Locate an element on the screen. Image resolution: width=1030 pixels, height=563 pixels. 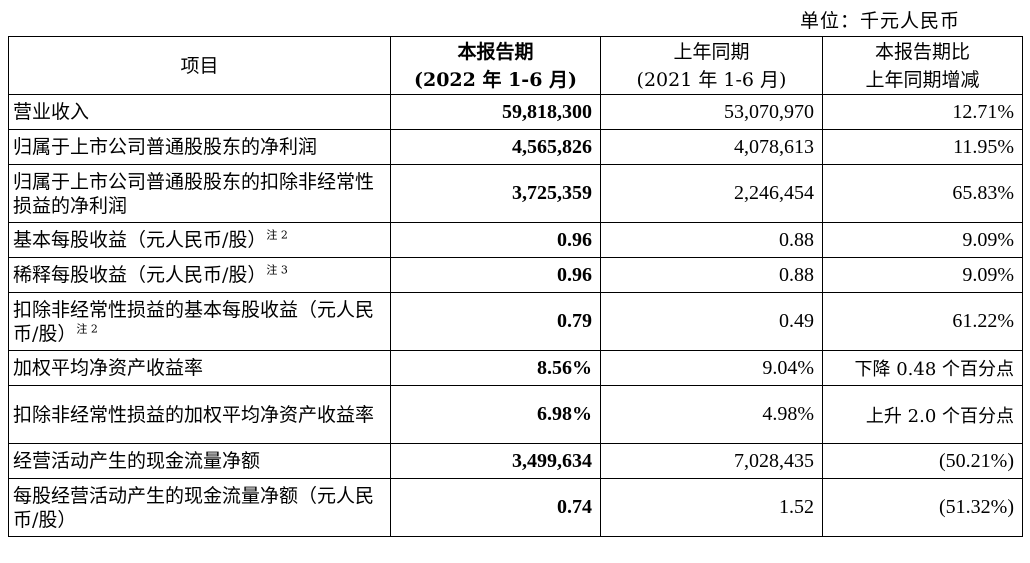
prior-value: 9.04% is located at coordinates (711, 368).